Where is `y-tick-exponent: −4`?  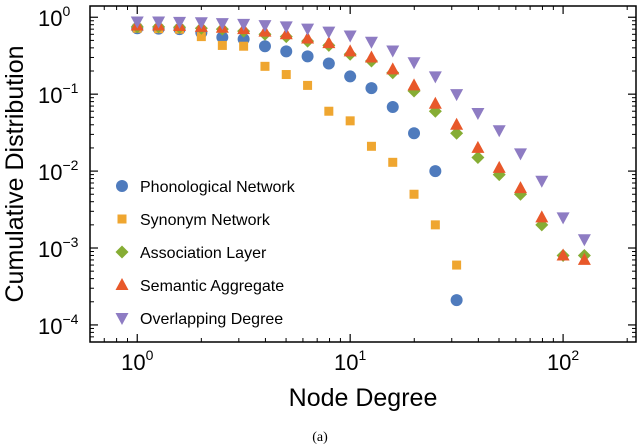 y-tick-exponent: −4 is located at coordinates (70, 319).